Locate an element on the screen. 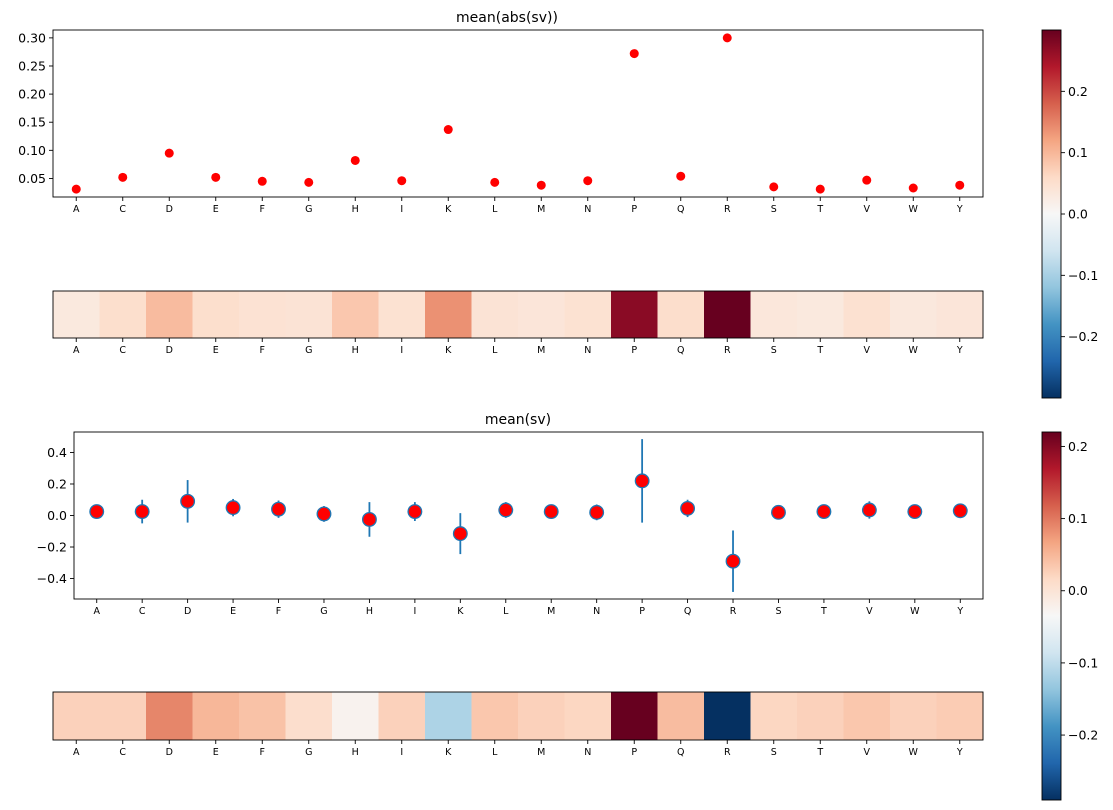  colorbar-top: 0.2 0.1 0.0 −0.1 −0.2 is located at coordinates (1069, 214).